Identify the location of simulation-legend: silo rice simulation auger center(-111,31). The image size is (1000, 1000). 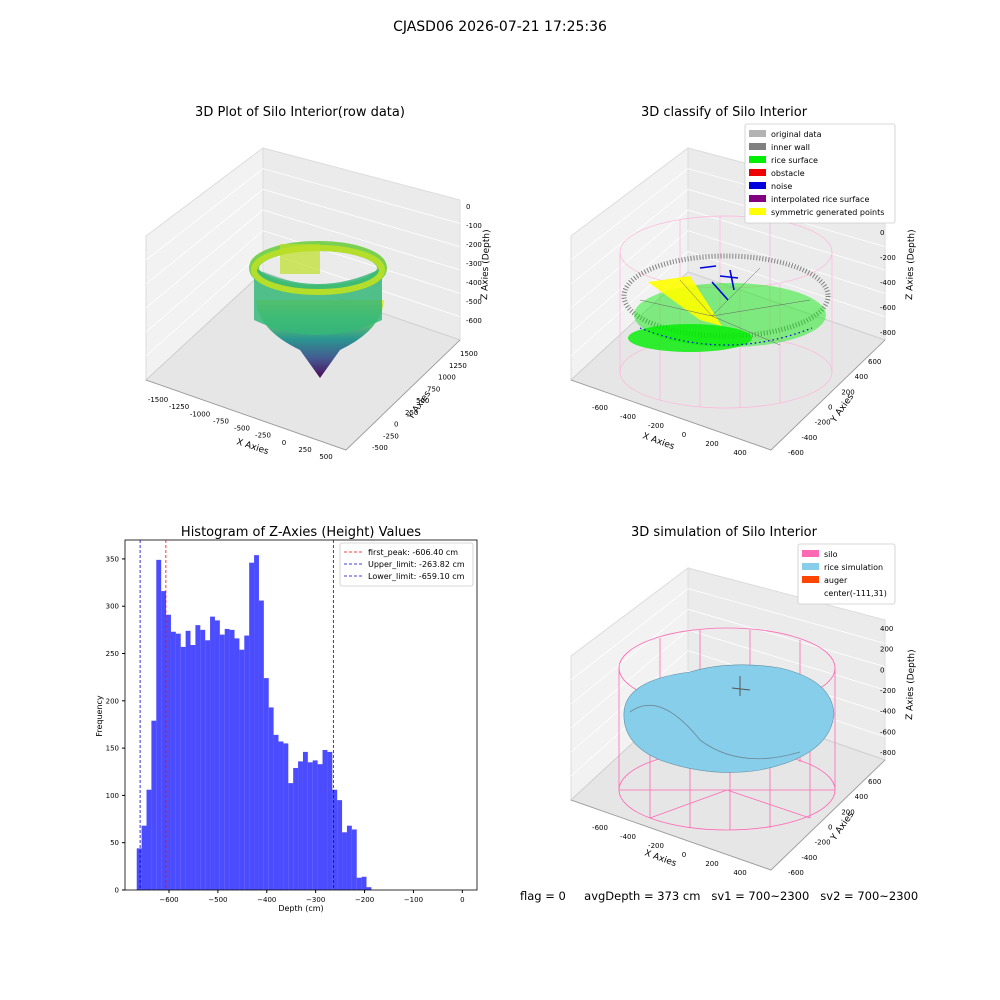
(846, 574).